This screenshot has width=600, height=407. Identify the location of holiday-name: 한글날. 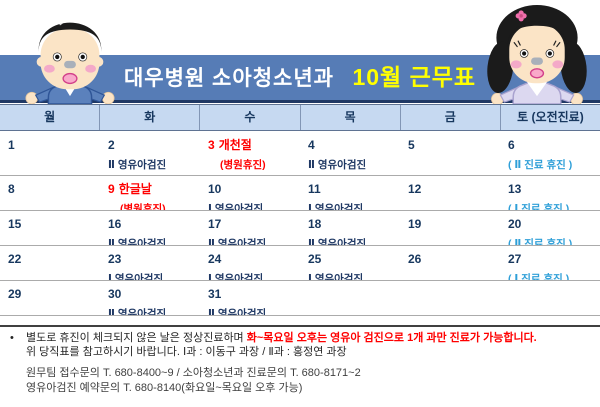
(135, 189).